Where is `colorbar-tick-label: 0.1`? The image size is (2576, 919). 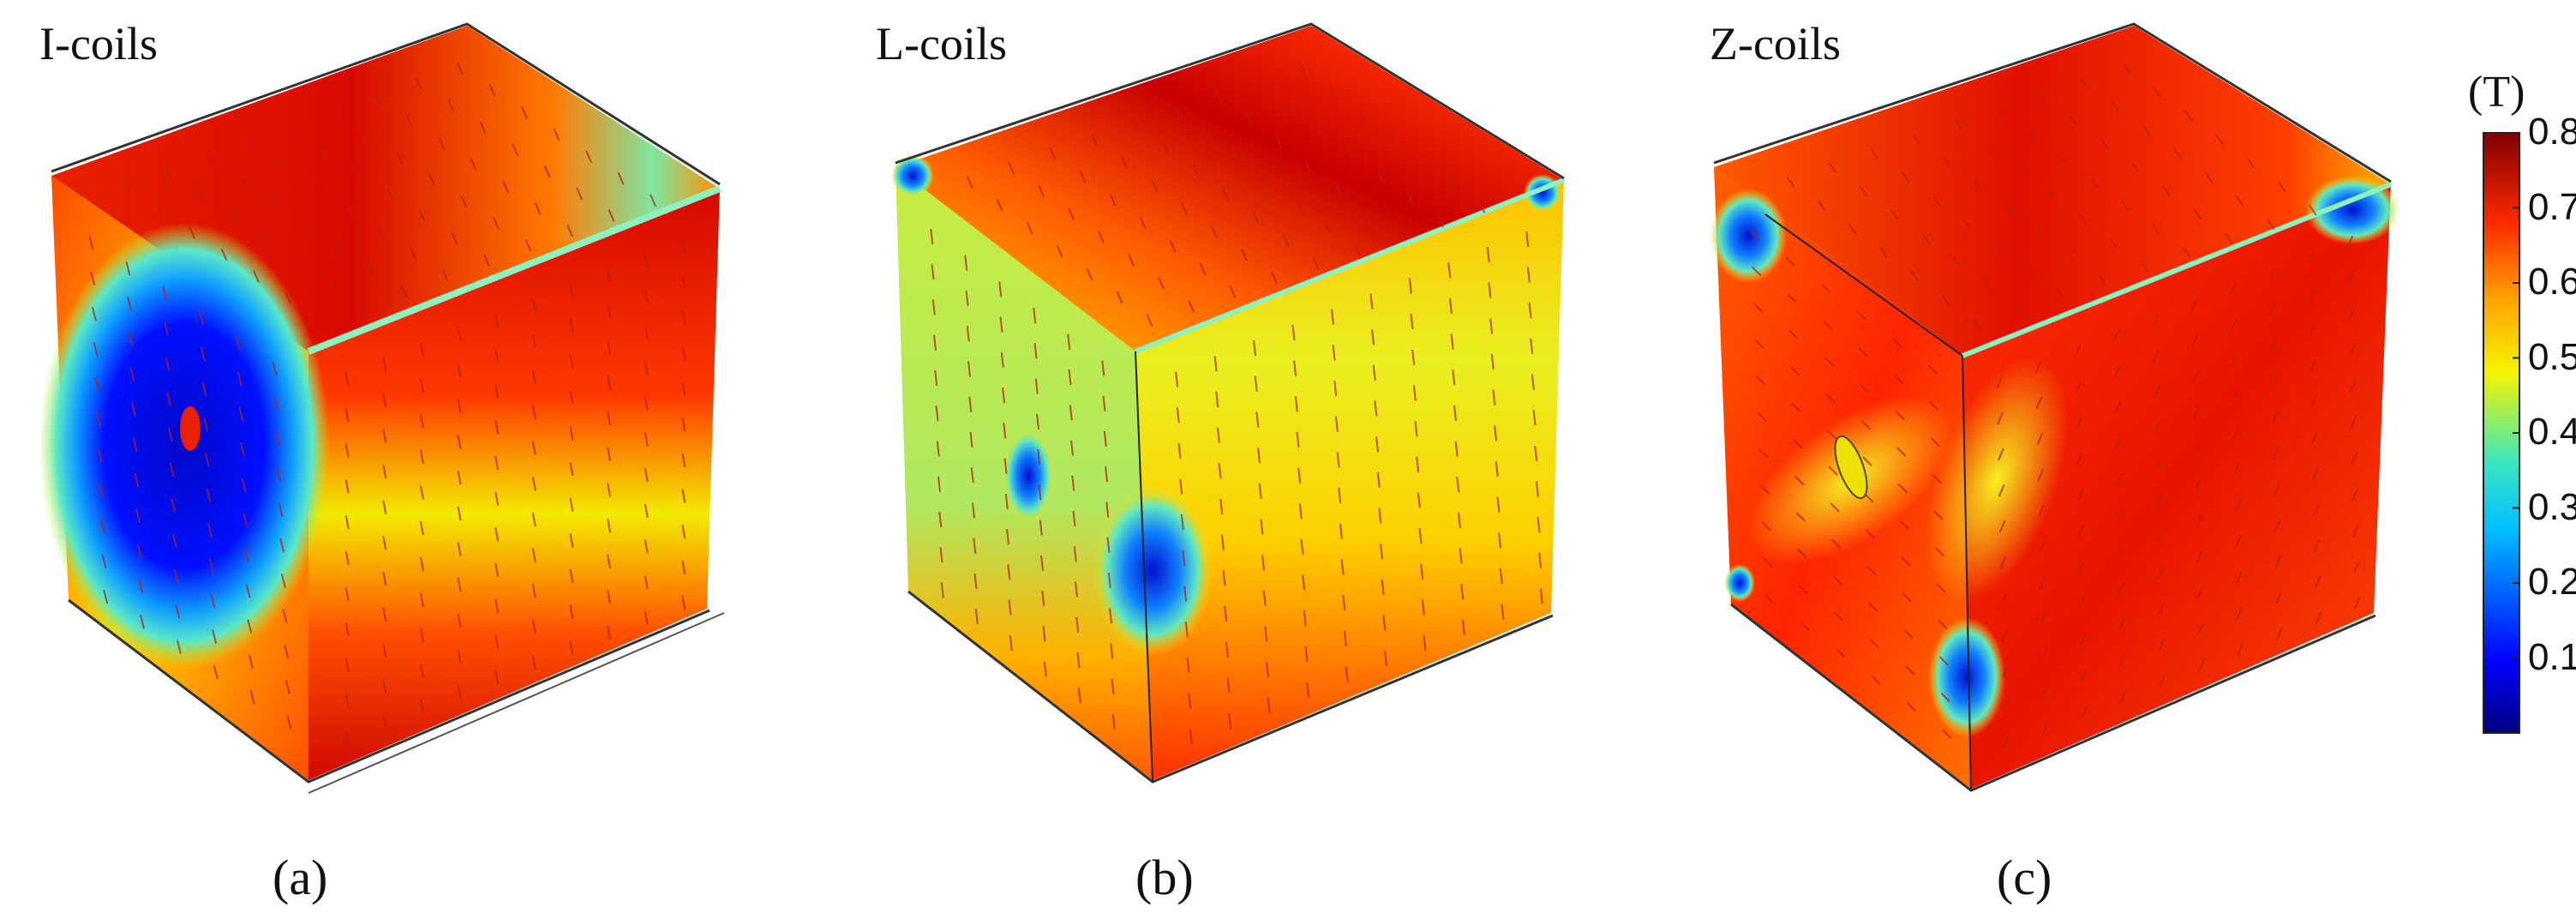
colorbar-tick-label: 0.1 is located at coordinates (2552, 656).